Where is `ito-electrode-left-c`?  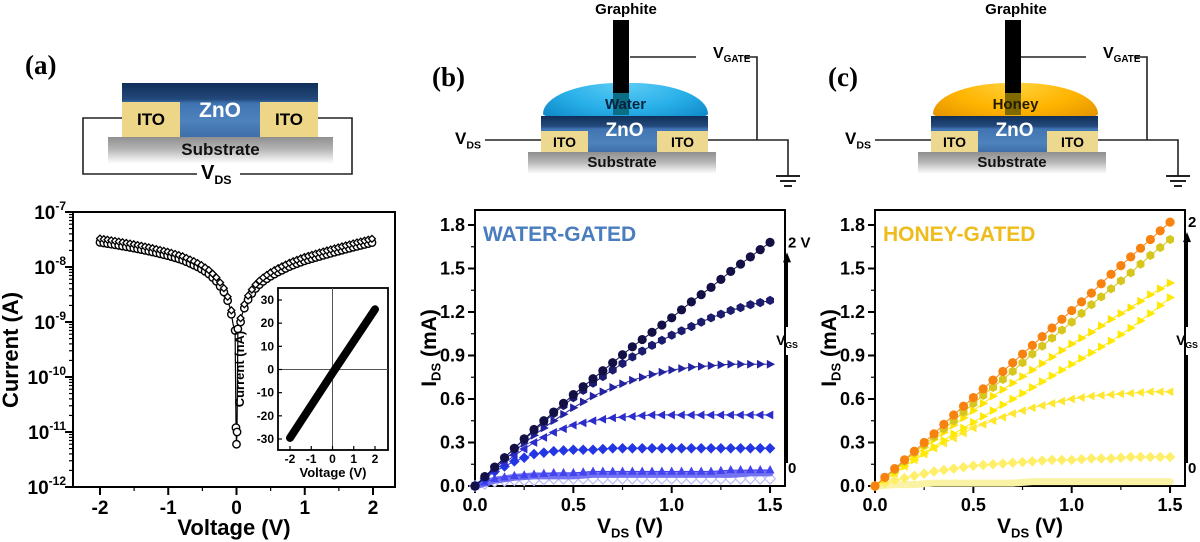
ito-electrode-left-c is located at coordinates (954, 141).